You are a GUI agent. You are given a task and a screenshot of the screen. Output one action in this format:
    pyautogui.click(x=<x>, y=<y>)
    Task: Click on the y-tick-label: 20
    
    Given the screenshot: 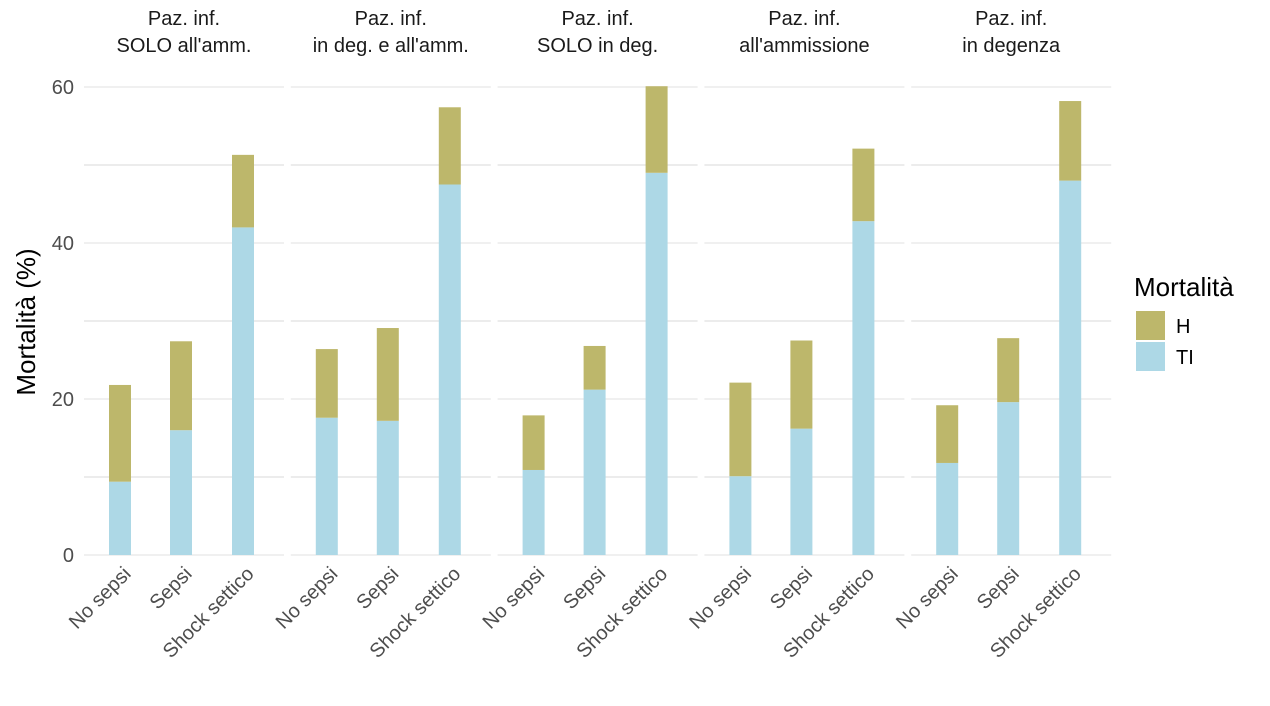 What is the action you would take?
    pyautogui.click(x=63, y=400)
    